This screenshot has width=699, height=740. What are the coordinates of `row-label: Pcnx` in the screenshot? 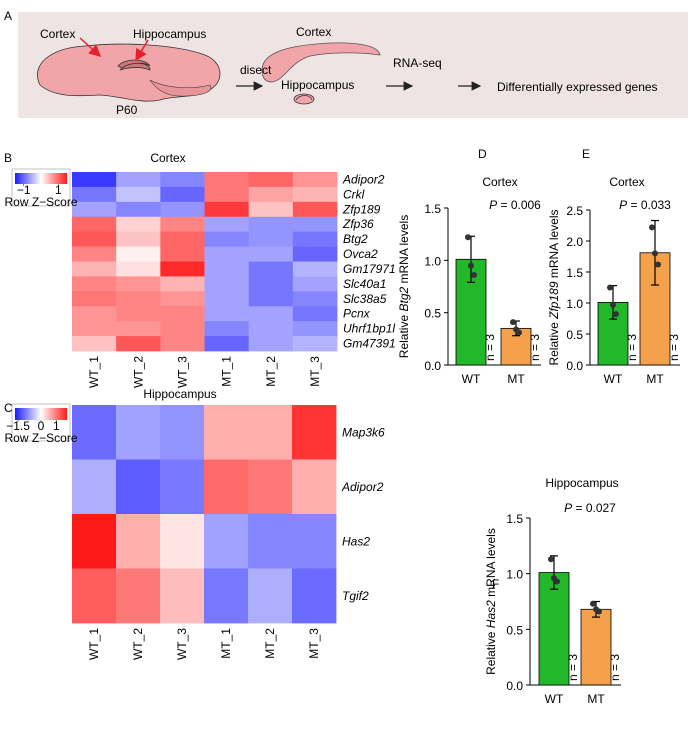 It's located at (357, 314).